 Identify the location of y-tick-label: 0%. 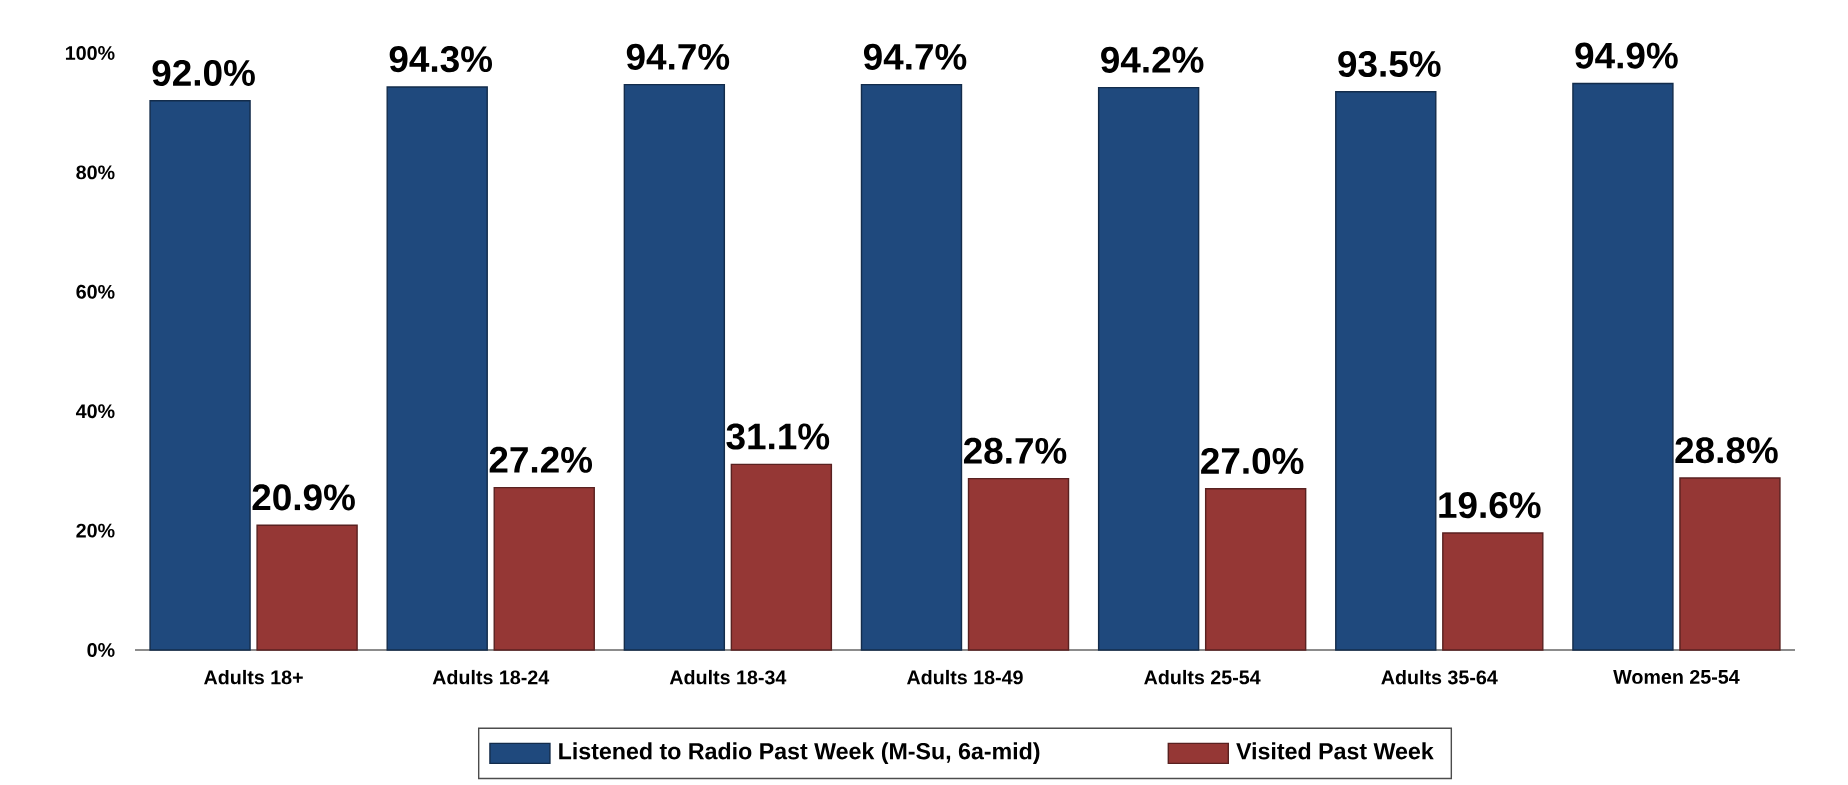
(101, 650).